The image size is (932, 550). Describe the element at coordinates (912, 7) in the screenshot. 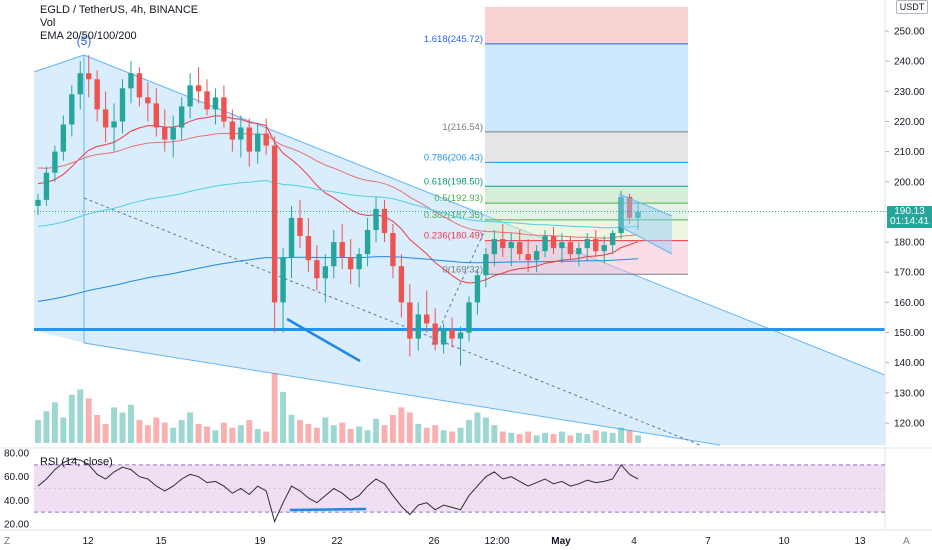

I see `currency-label: USDT` at that location.